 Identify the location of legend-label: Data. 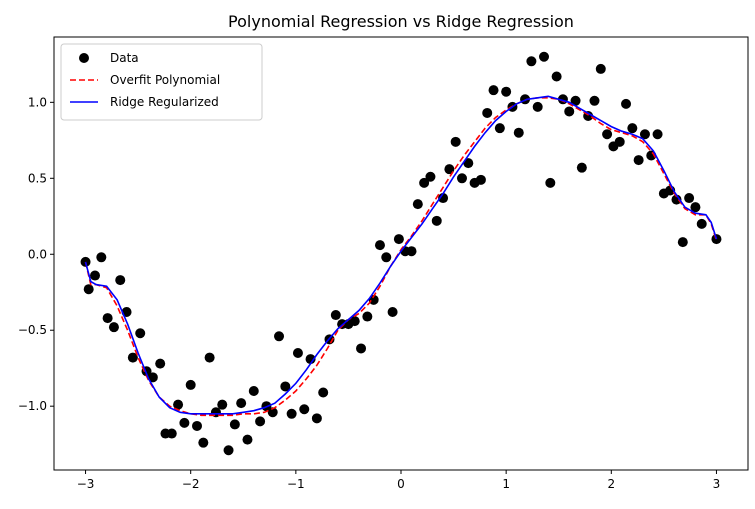
(124, 58).